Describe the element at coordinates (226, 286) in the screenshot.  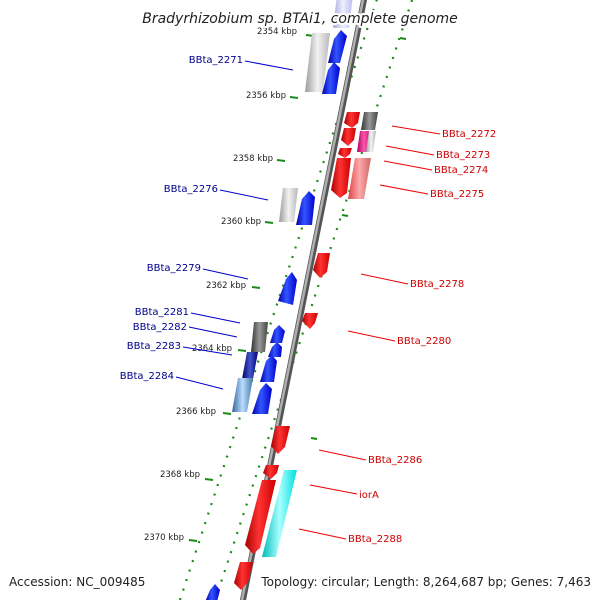
I see `tick-label: 2362 kbp` at that location.